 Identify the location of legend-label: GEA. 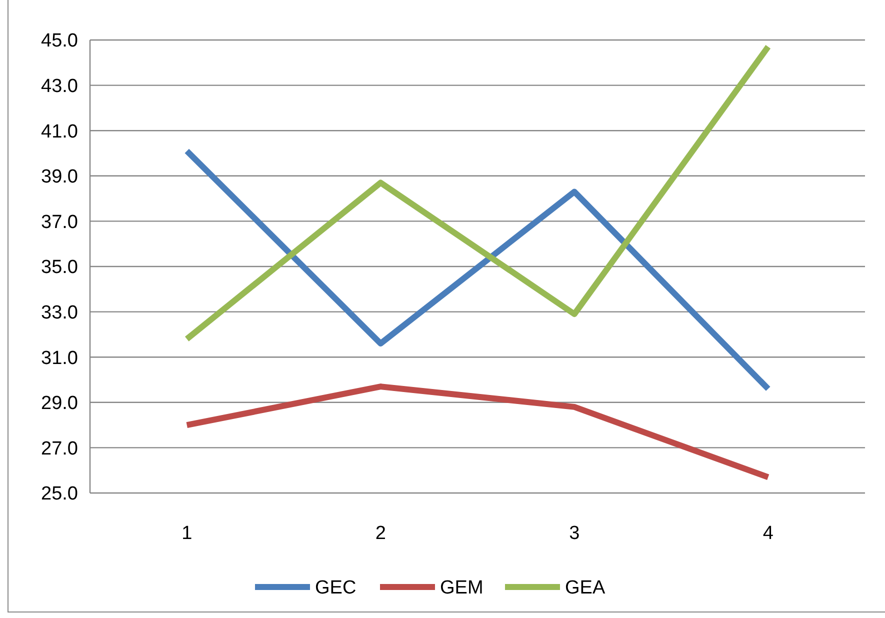
(585, 588).